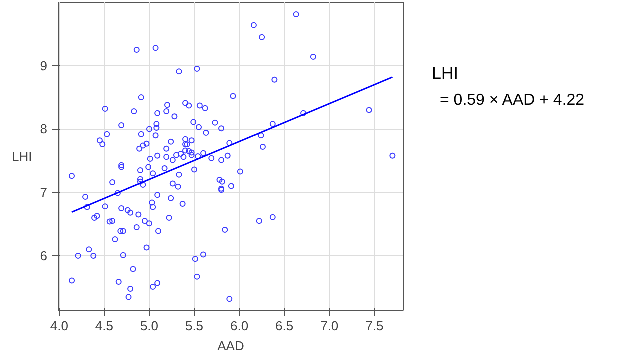  What do you see at coordinates (194, 326) in the screenshot?
I see `x-tick-label: 5.5` at bounding box center [194, 326].